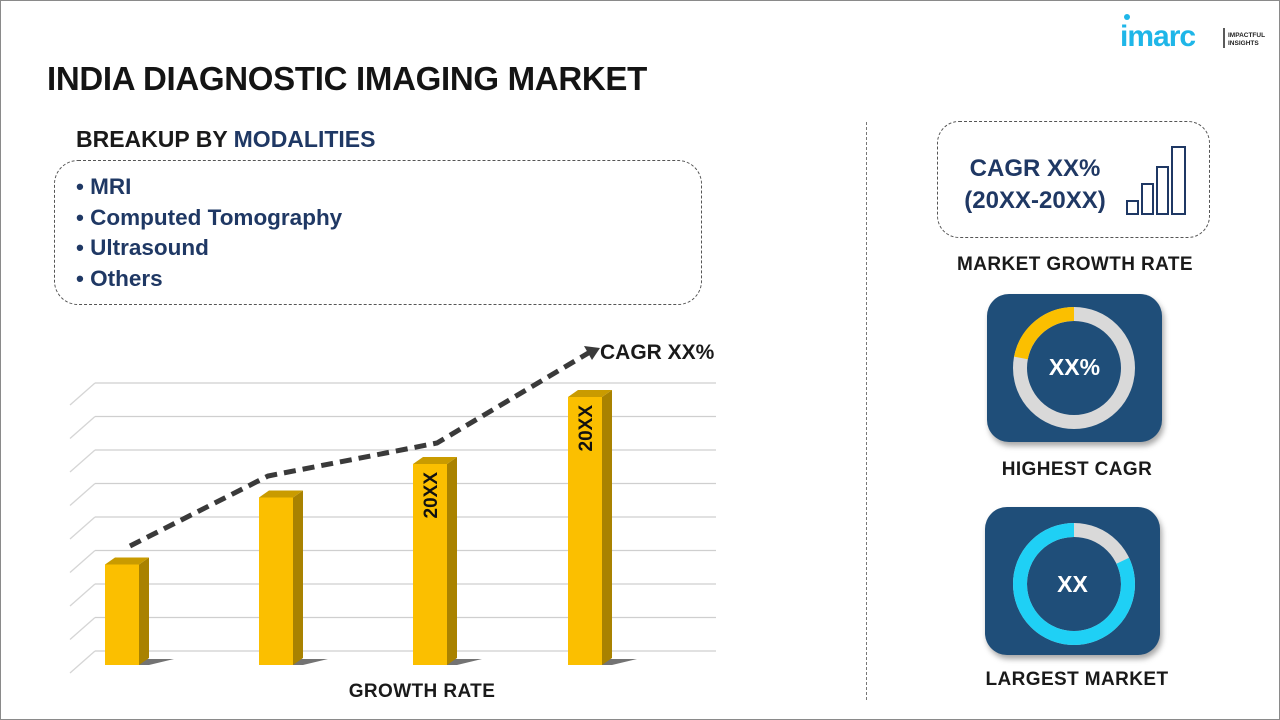 The height and width of the screenshot is (720, 1280). I want to click on trend-arrow-icon, so click(592, 353).